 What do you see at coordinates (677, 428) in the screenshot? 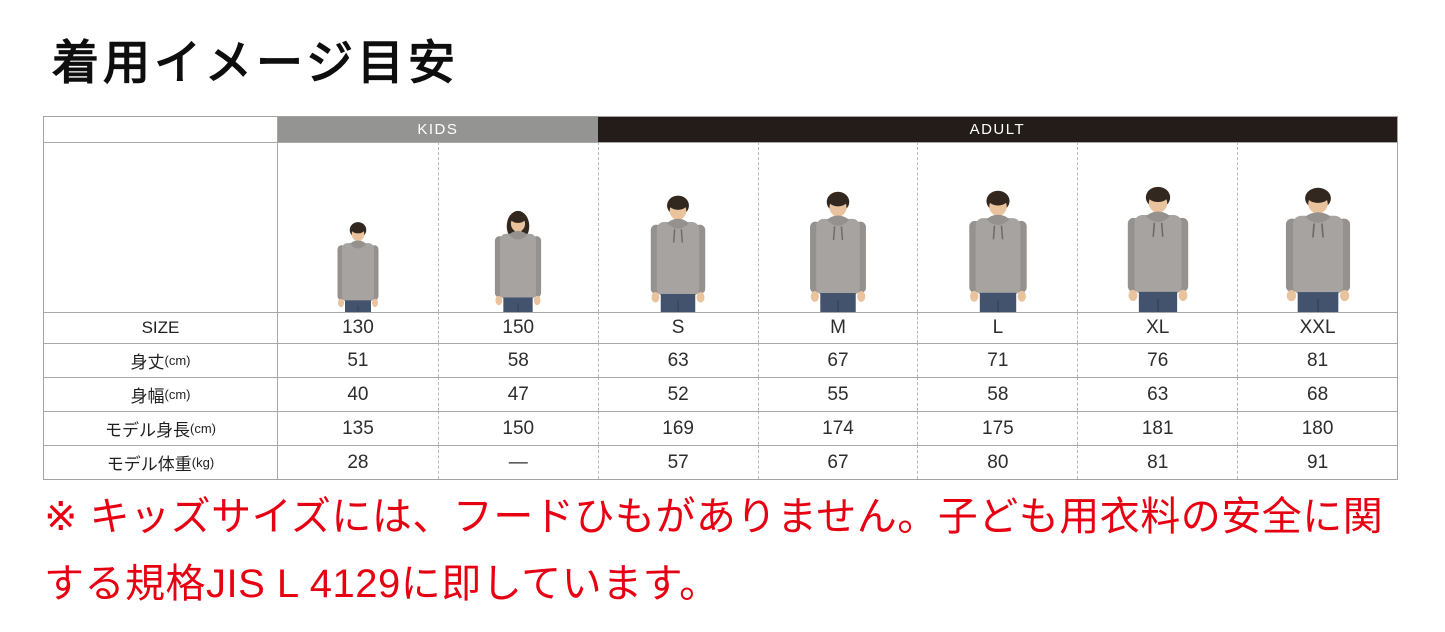
I see `value-cell: 169` at bounding box center [677, 428].